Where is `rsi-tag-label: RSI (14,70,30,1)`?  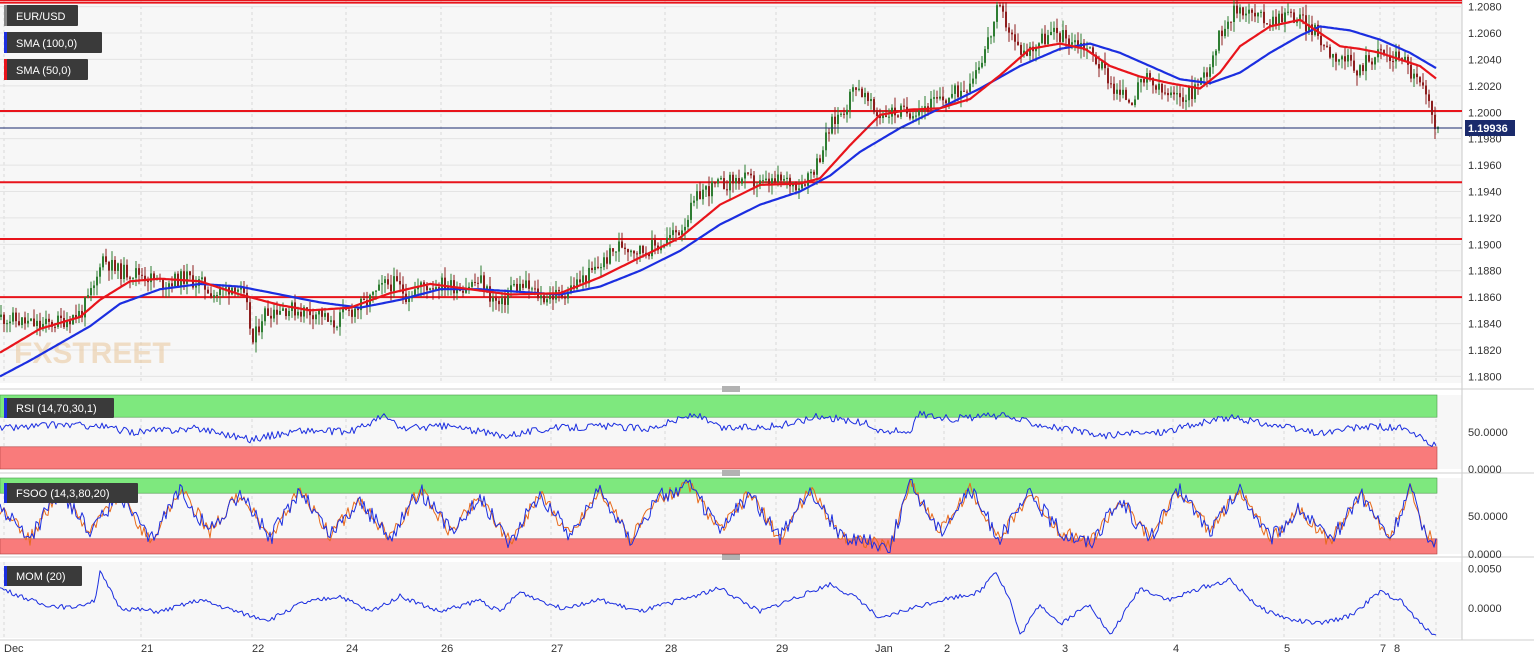 rsi-tag-label: RSI (14,70,30,1) is located at coordinates (56, 409).